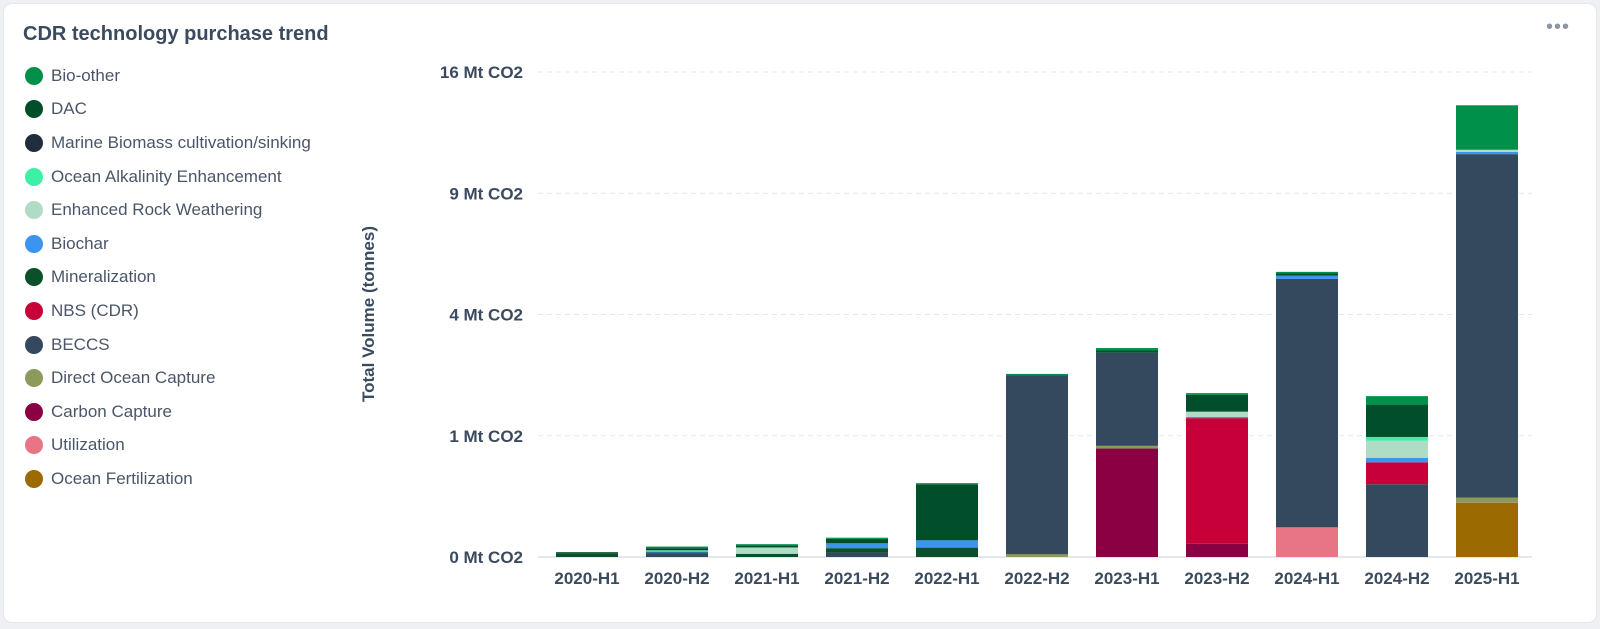  What do you see at coordinates (103, 277) in the screenshot?
I see `legend-label: Mineralization` at bounding box center [103, 277].